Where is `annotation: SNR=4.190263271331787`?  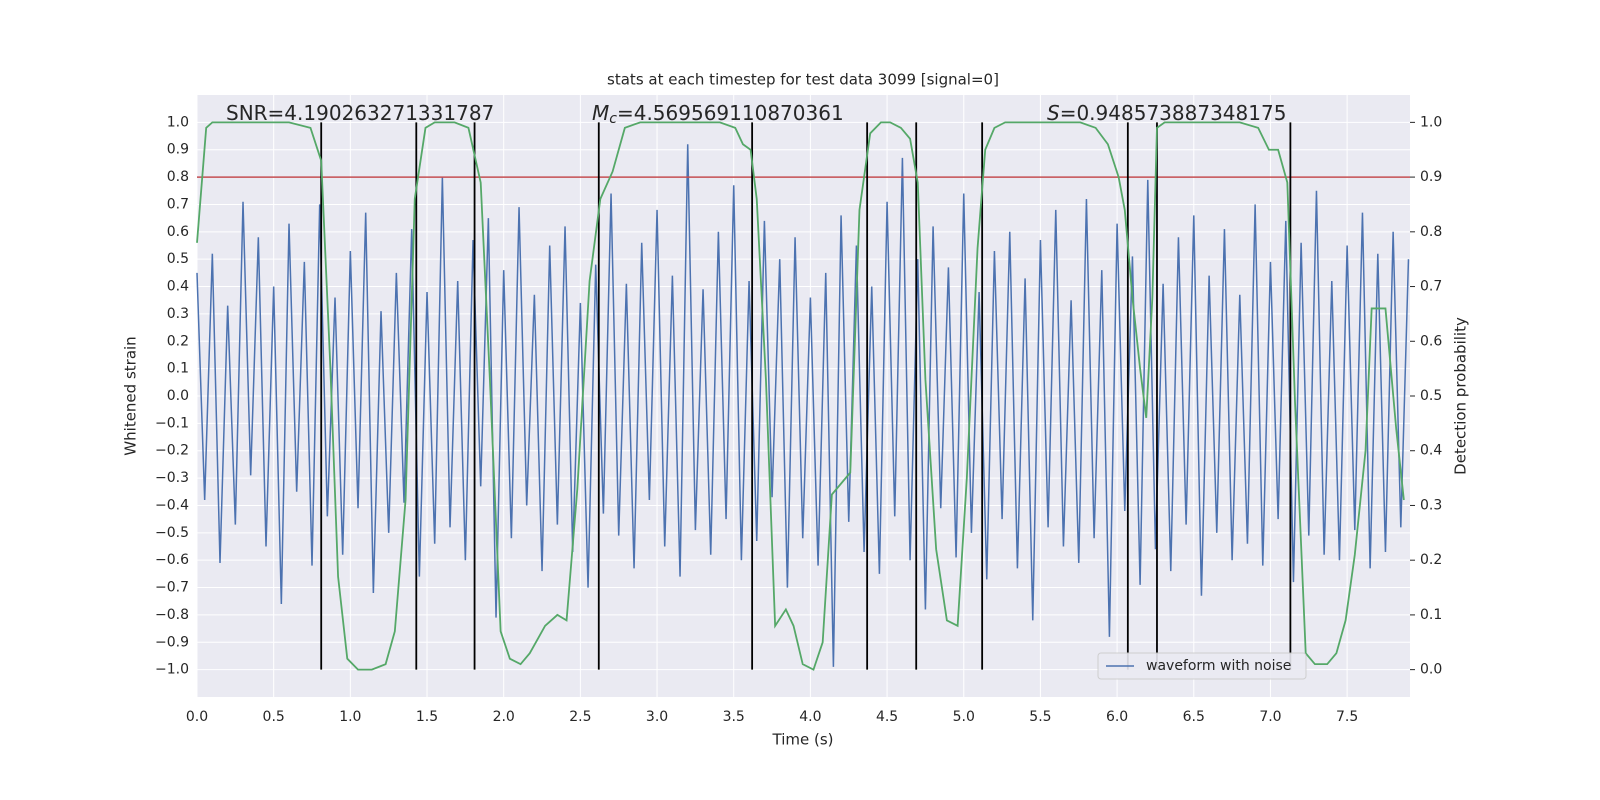 annotation: SNR=4.190263271331787 is located at coordinates (360, 113).